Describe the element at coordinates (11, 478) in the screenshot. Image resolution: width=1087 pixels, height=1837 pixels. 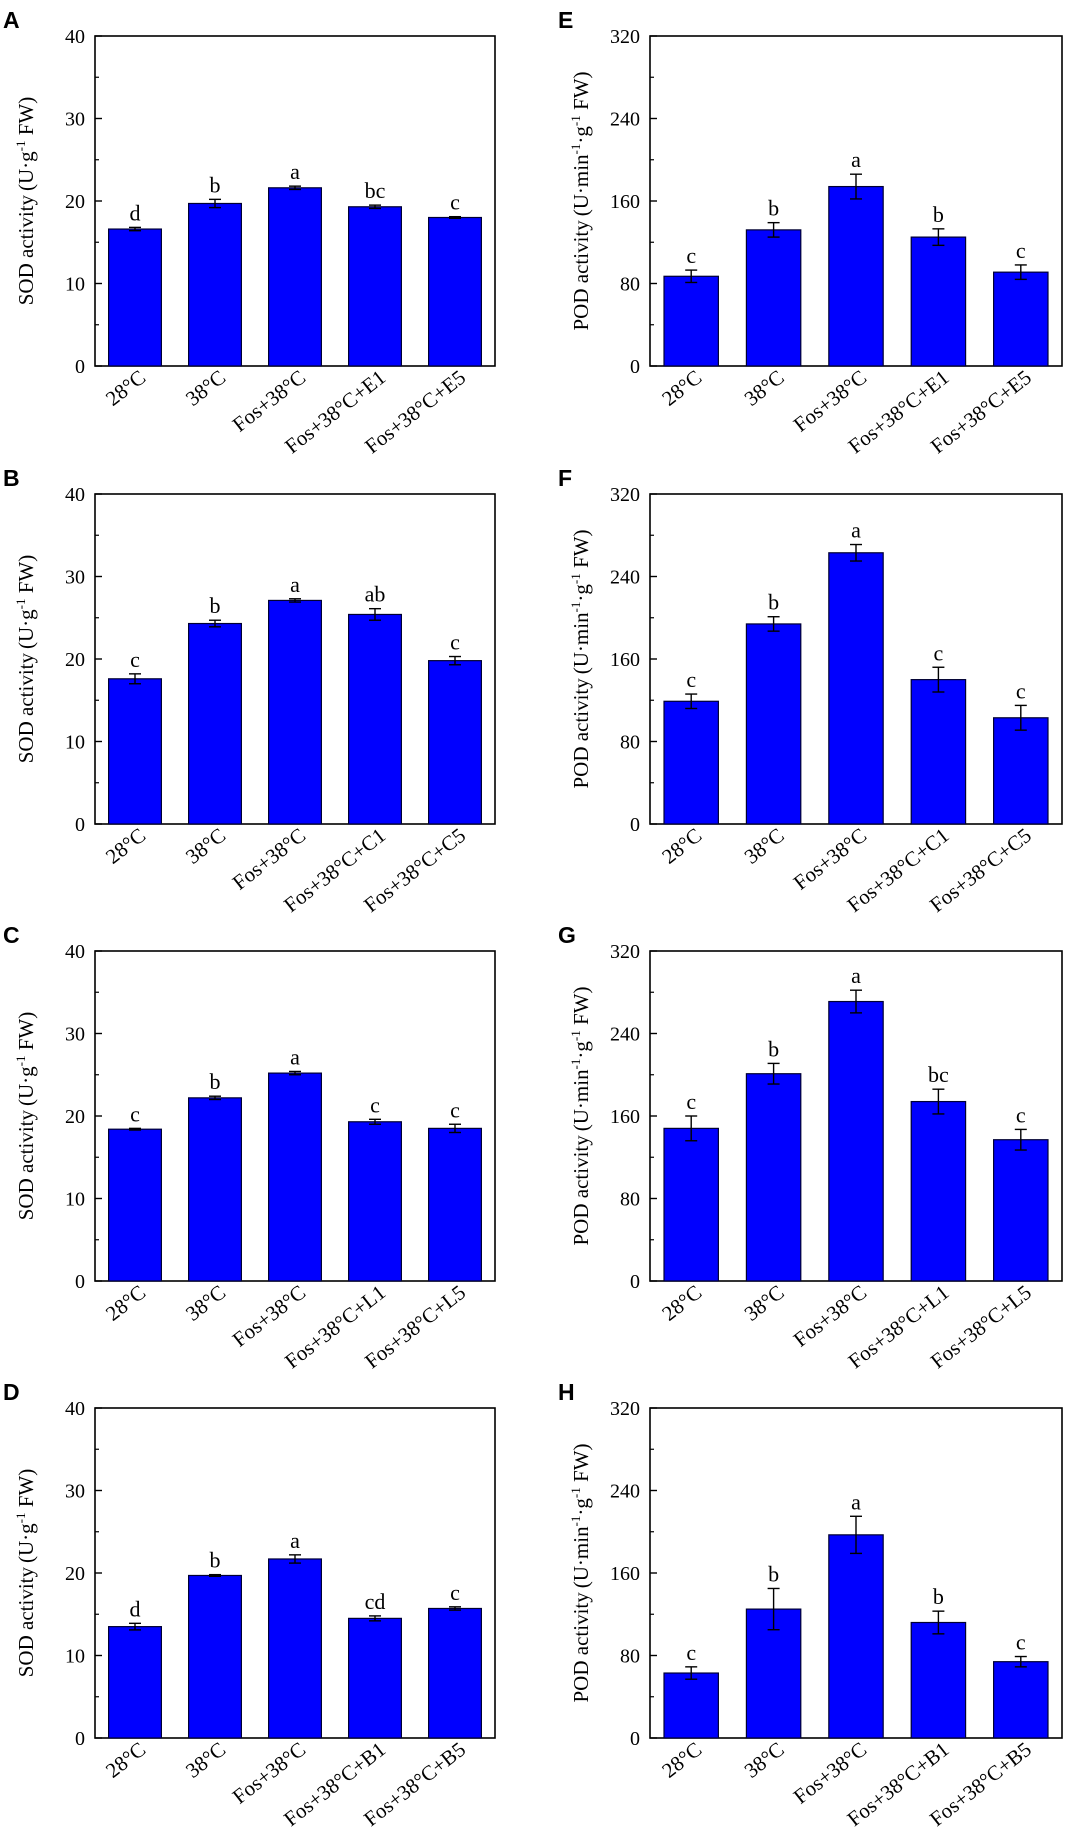
I see `panel-letter-b: B` at that location.